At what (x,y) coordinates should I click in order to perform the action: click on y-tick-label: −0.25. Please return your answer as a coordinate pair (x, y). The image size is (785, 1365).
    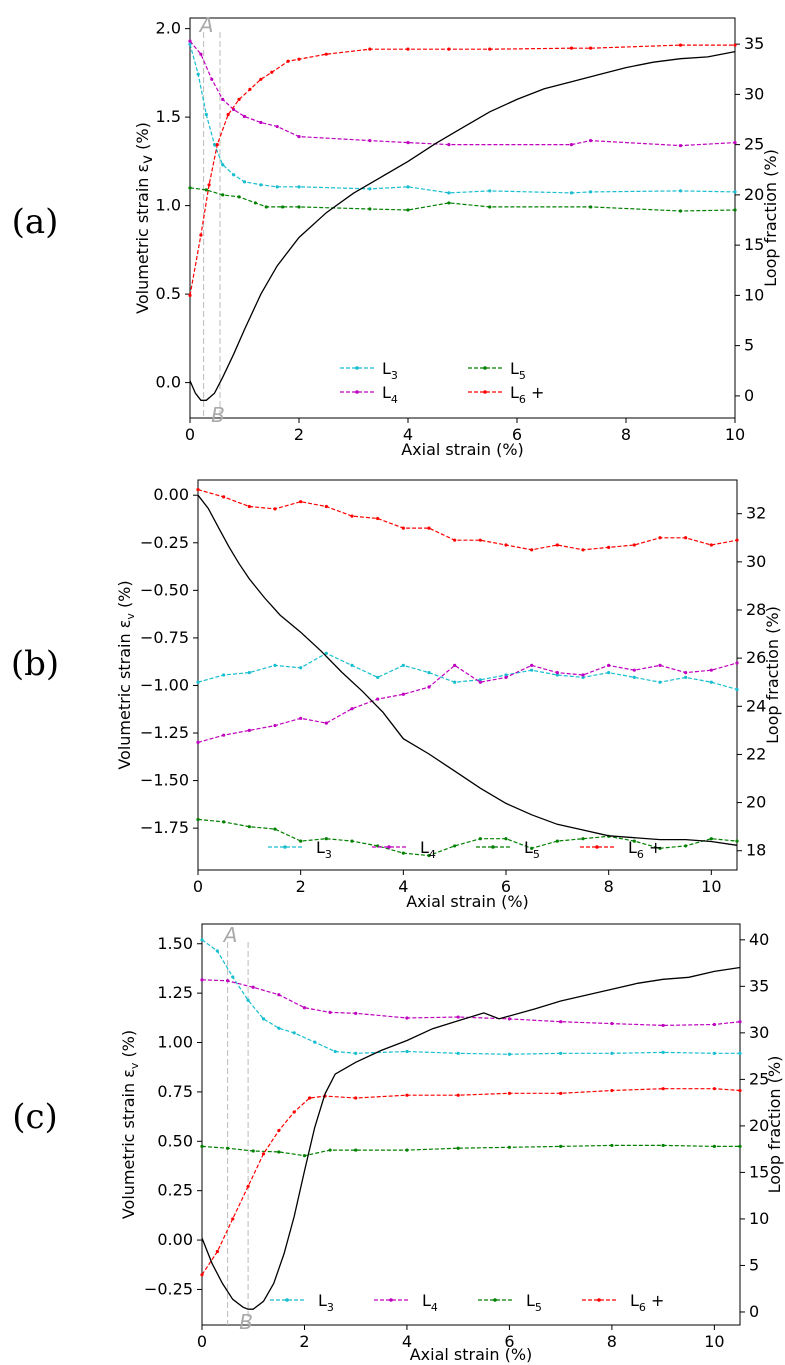
    Looking at the image, I should click on (164, 542).